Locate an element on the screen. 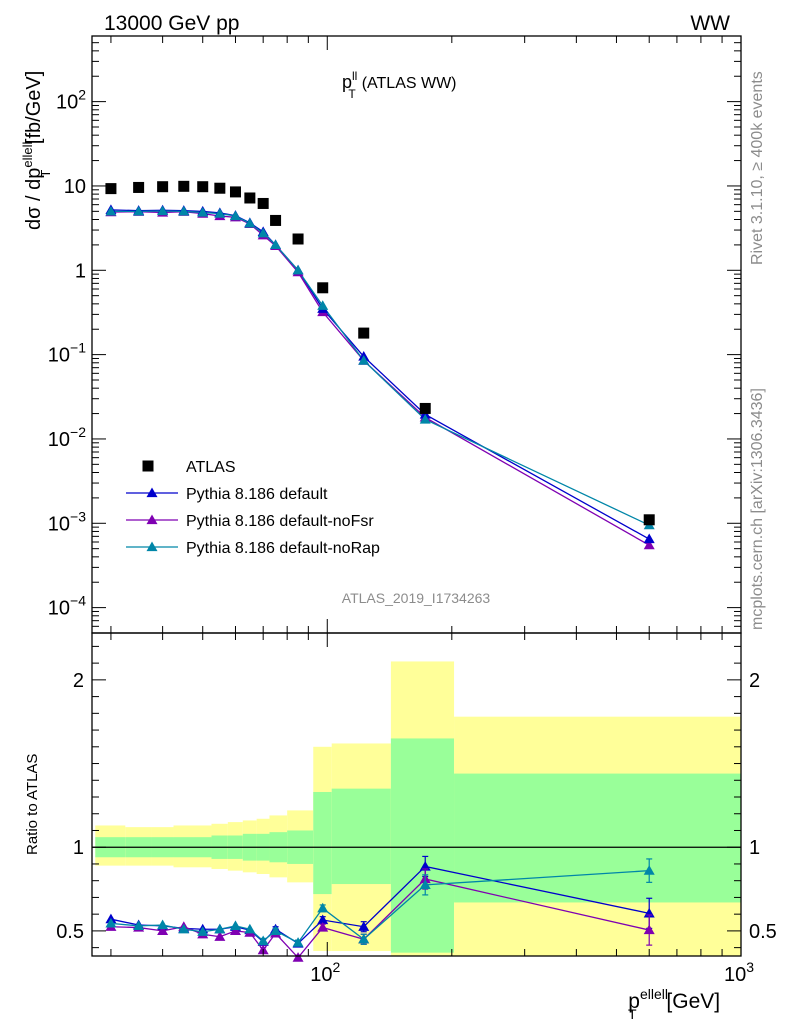  ratio-panel is located at coordinates (380, 908).